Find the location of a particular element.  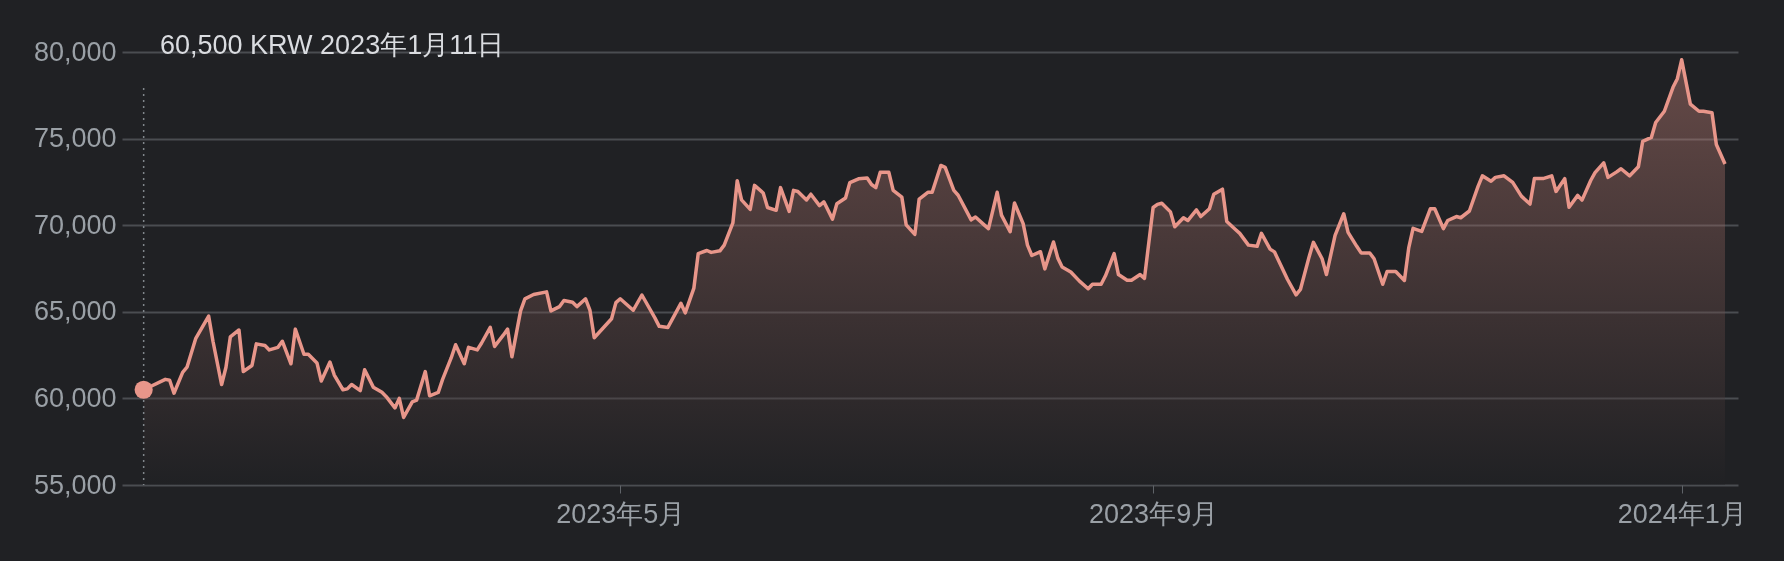

y-tick-label: 65,000 is located at coordinates (75, 311).